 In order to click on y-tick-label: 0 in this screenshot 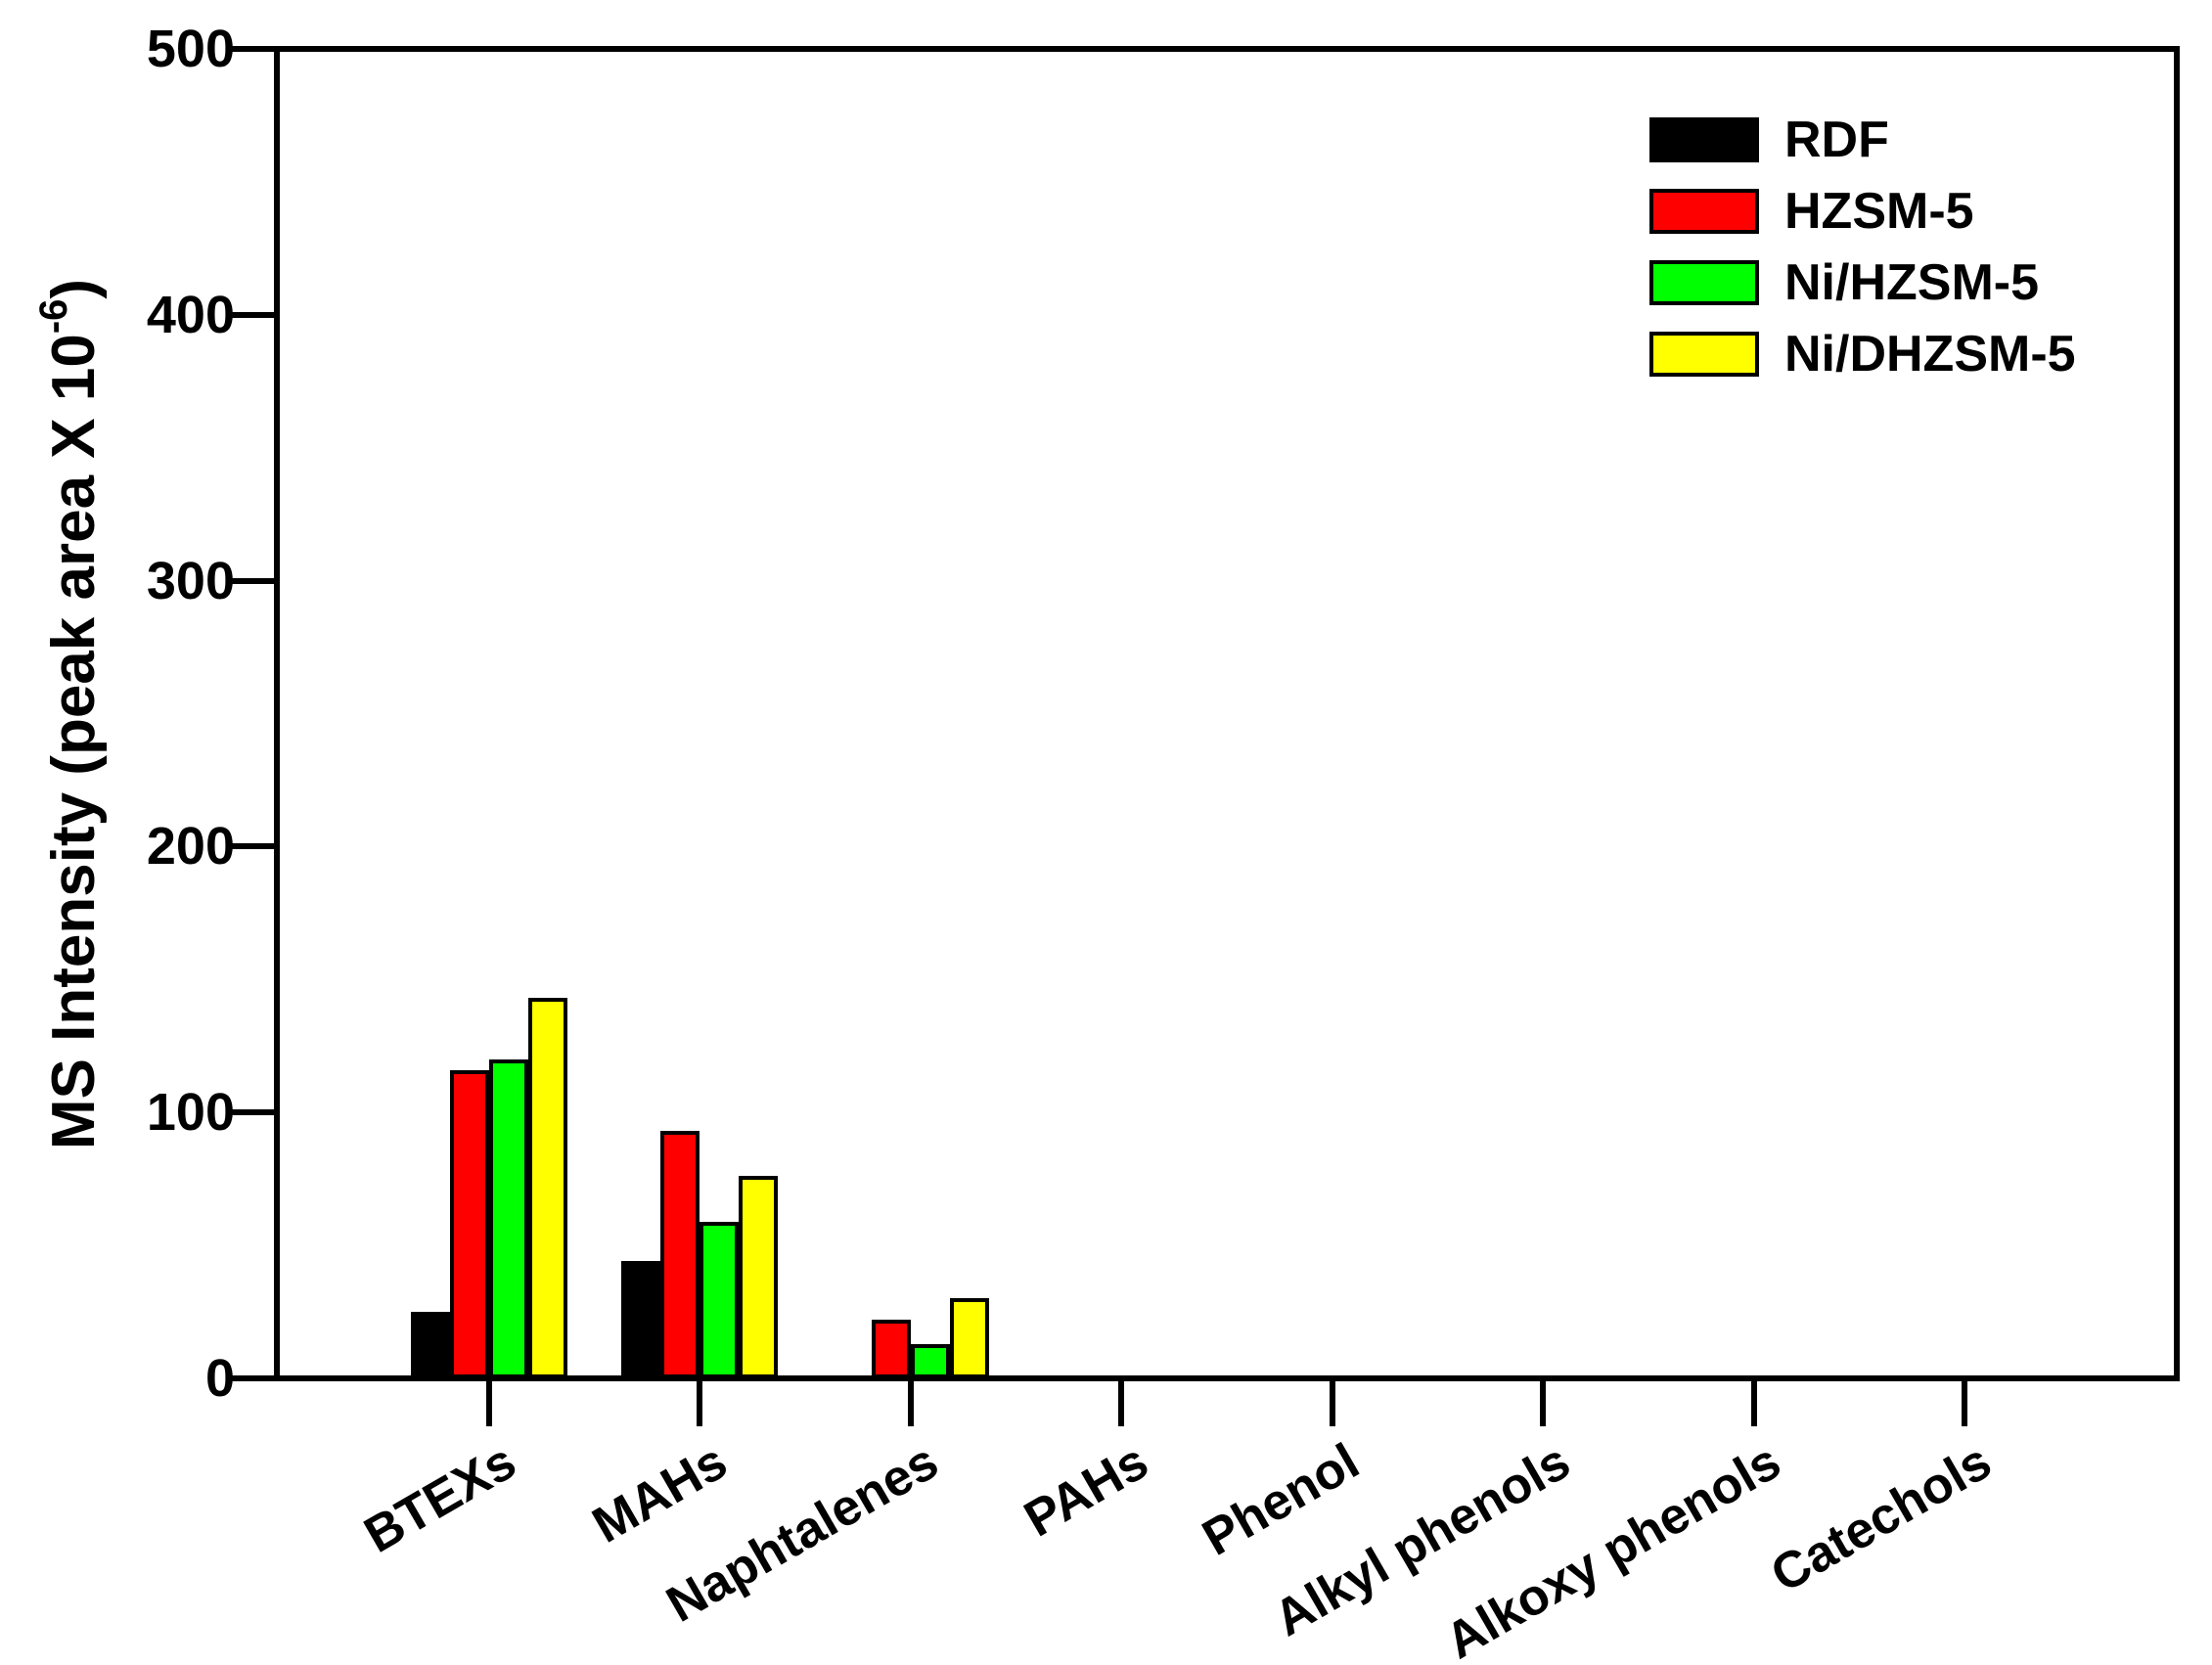, I will do `click(219, 1378)`.